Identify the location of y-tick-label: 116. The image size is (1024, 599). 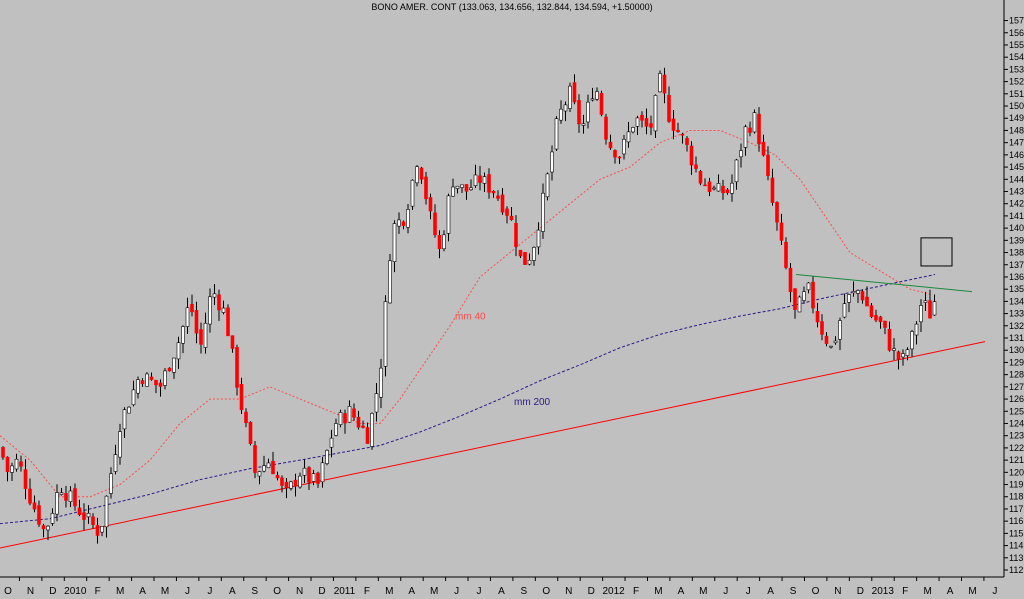
(1016, 521).